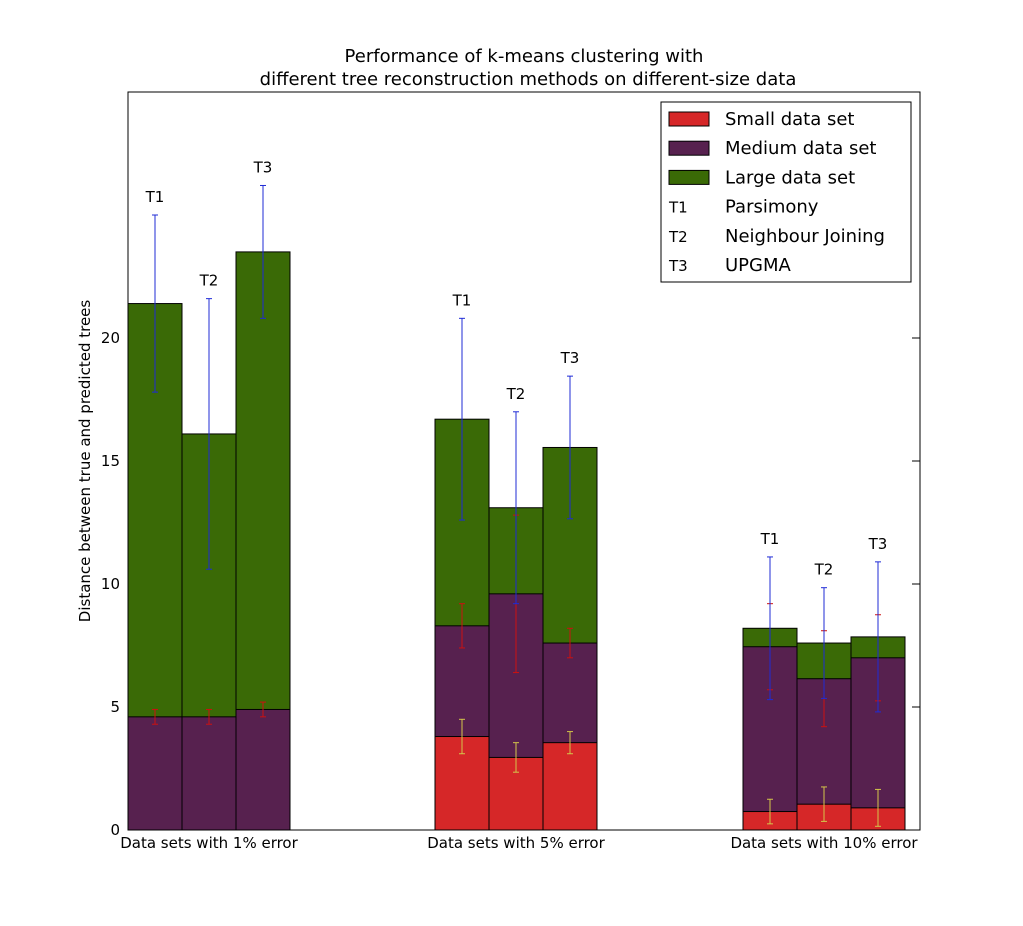 This screenshot has width=1023, height=926. What do you see at coordinates (115, 830) in the screenshot?
I see `y-tick-label: 0` at bounding box center [115, 830].